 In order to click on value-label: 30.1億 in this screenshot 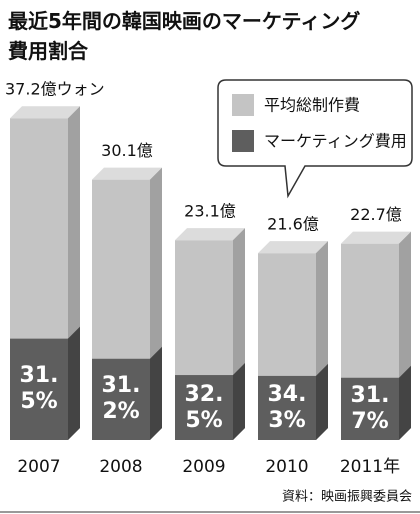, I will do `click(127, 150)`.